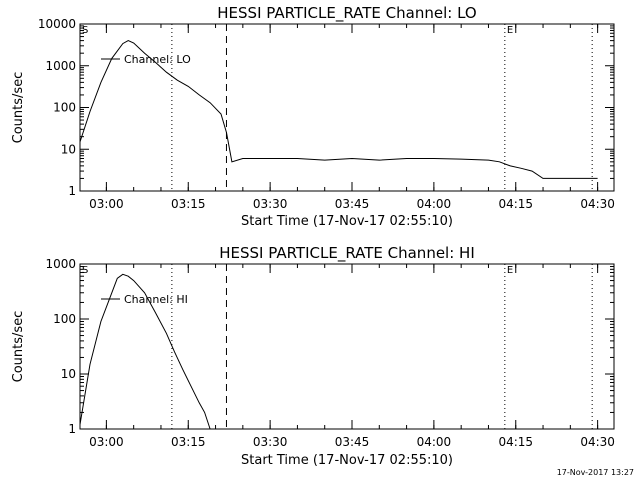 This screenshot has height=480, width=640. What do you see at coordinates (270, 442) in the screenshot?
I see `panel-2-x-tick-label: 03:30` at bounding box center [270, 442].